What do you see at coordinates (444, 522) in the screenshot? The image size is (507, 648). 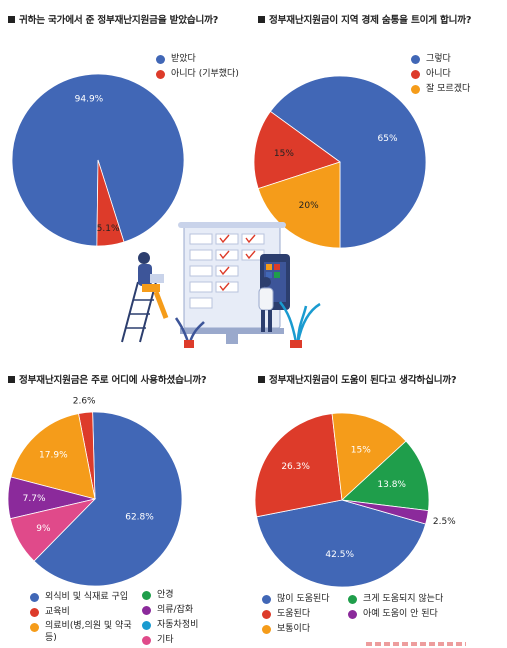 I see `slice-value-label: 2.5%` at bounding box center [444, 522].